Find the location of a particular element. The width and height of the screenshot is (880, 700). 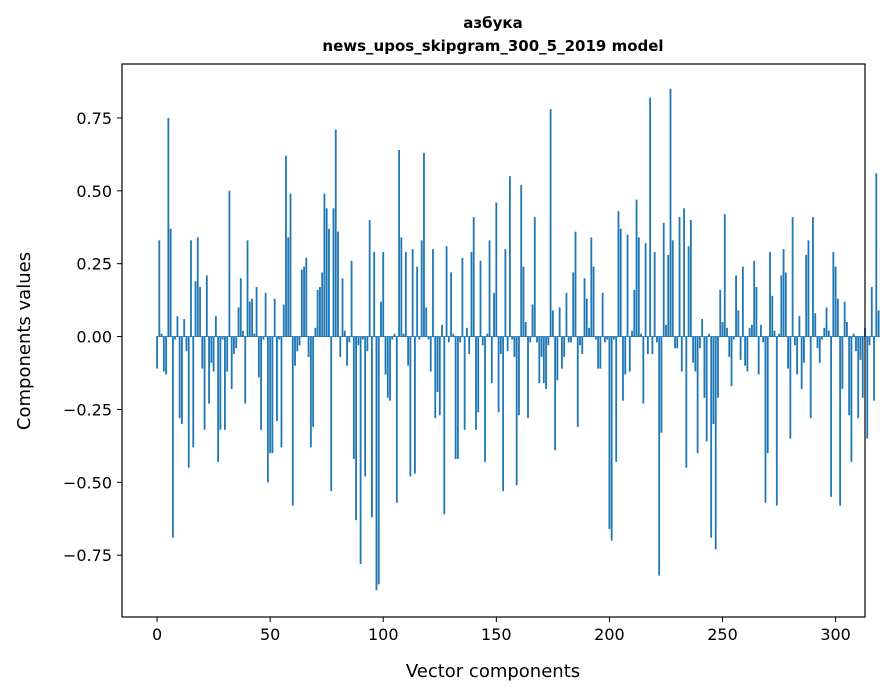

x-tick-label: 0 is located at coordinates (157, 634).